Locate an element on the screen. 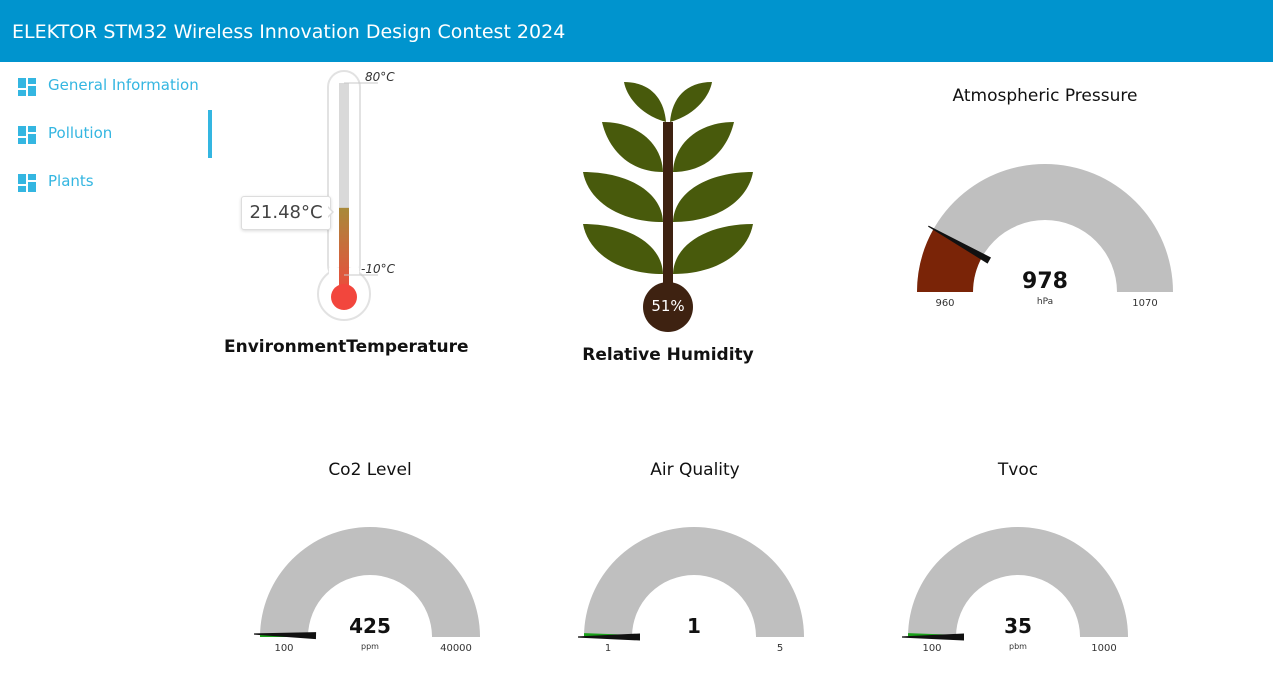 The image size is (1273, 679). plant-icon is located at coordinates (668, 207).